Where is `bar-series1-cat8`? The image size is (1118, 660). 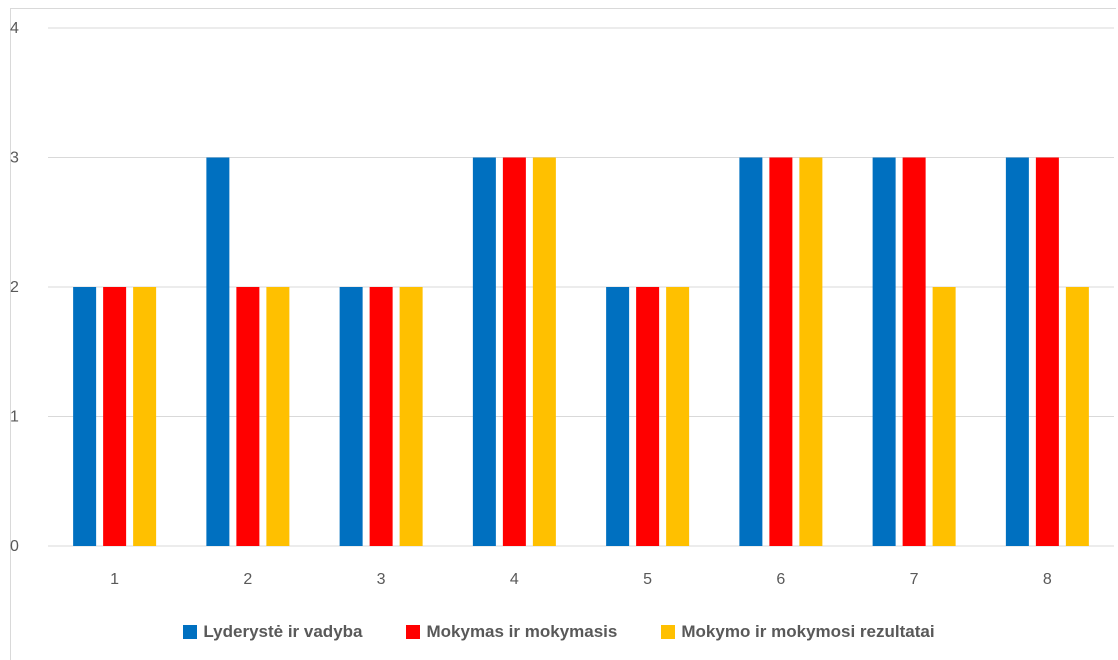 bar-series1-cat8 is located at coordinates (1017, 351).